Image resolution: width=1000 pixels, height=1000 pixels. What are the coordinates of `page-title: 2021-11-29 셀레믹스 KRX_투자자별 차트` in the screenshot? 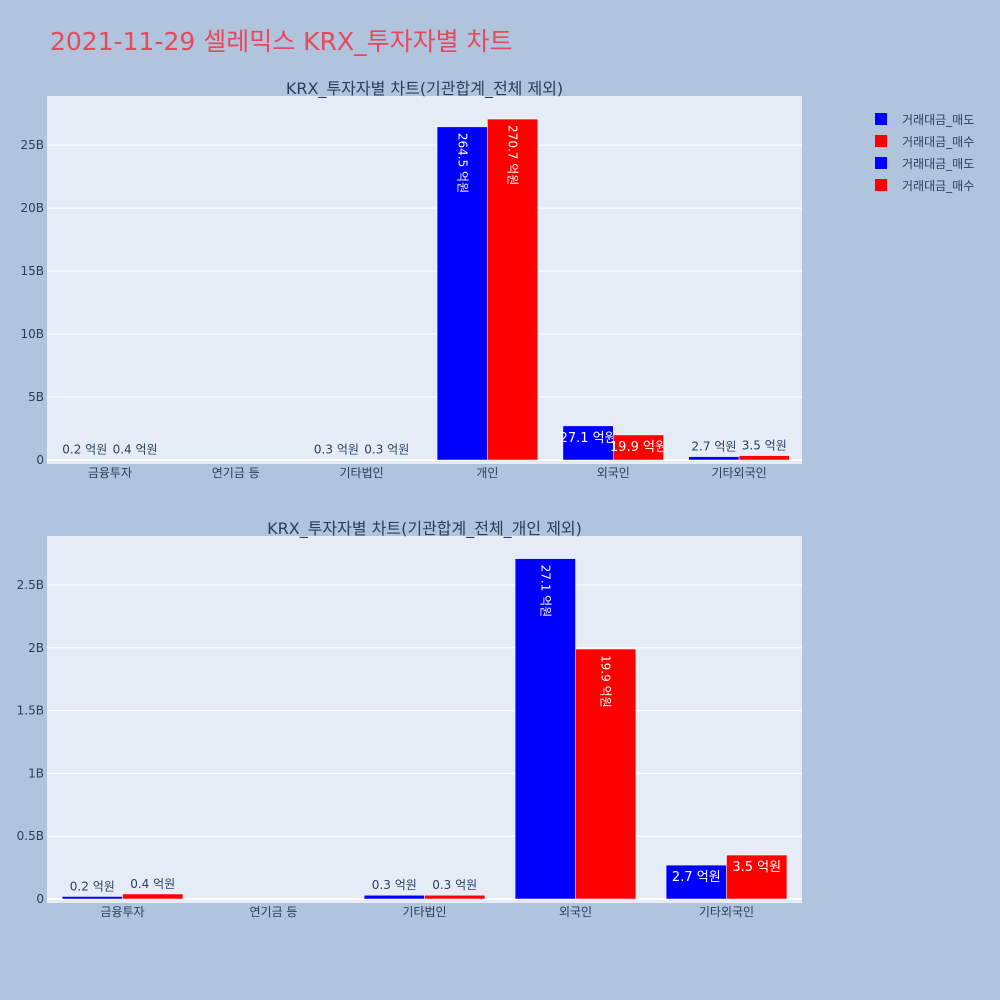 It's located at (281, 41).